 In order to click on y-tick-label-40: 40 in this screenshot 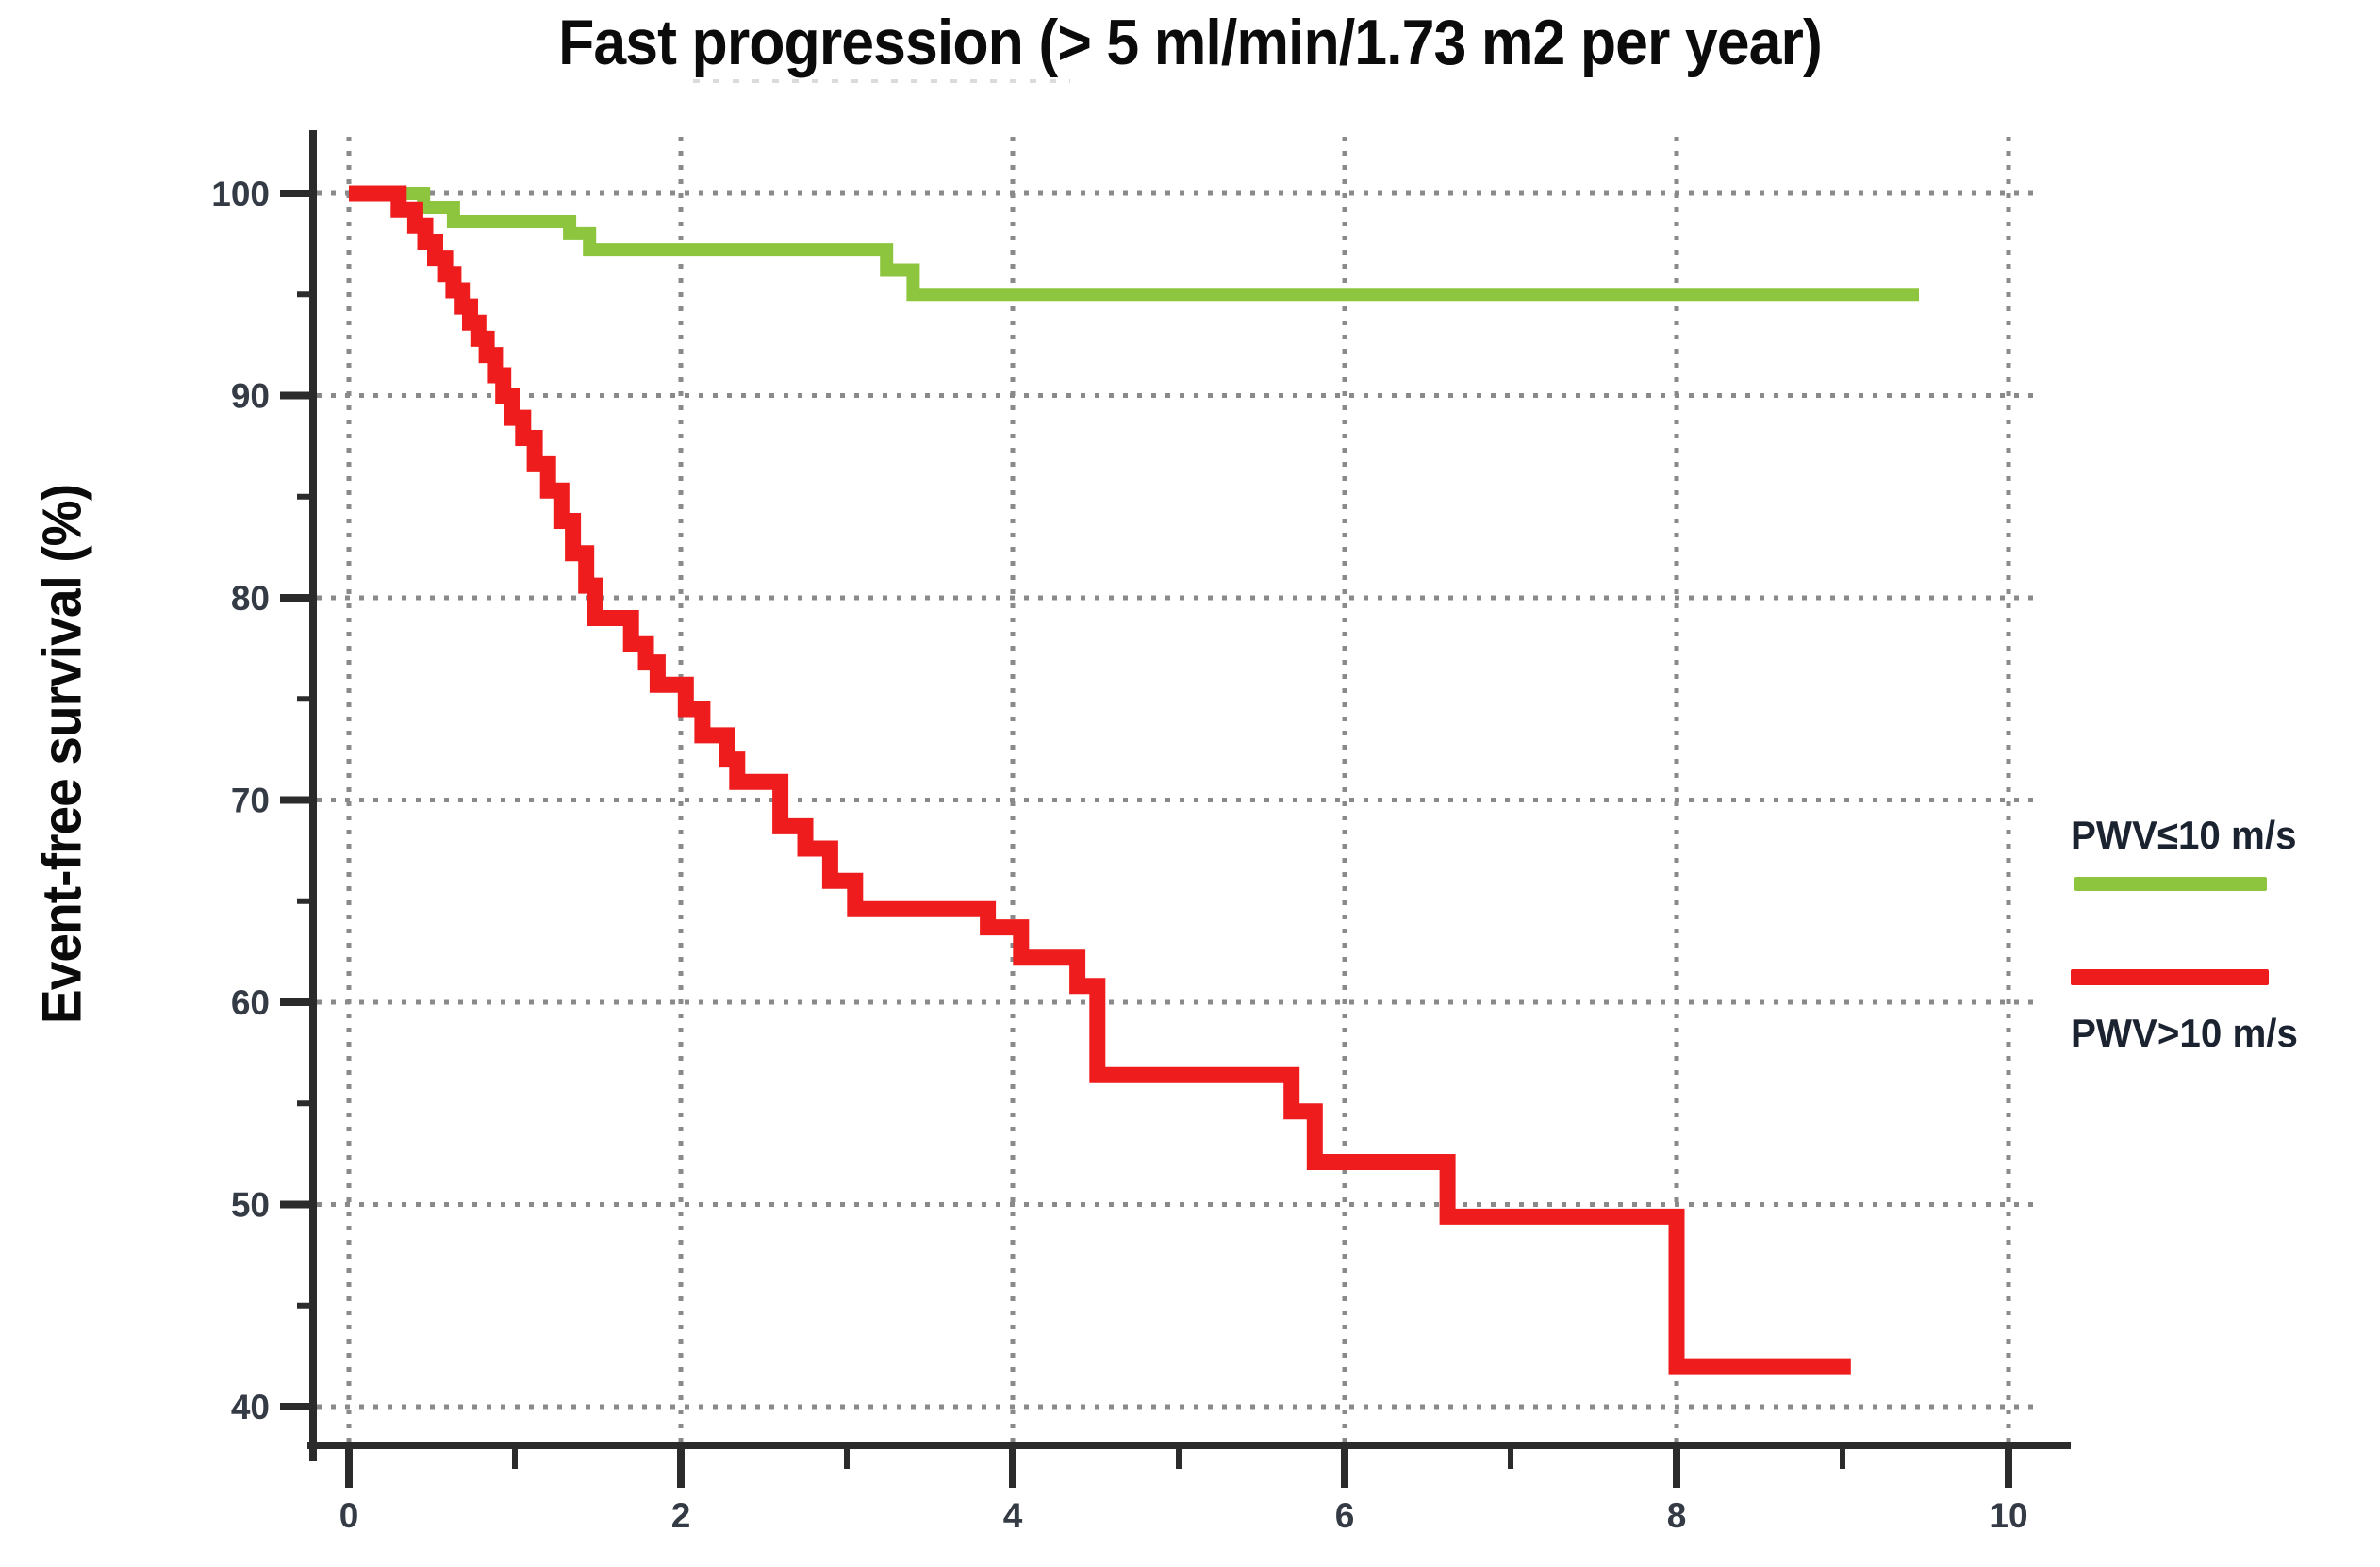, I will do `click(250, 1407)`.